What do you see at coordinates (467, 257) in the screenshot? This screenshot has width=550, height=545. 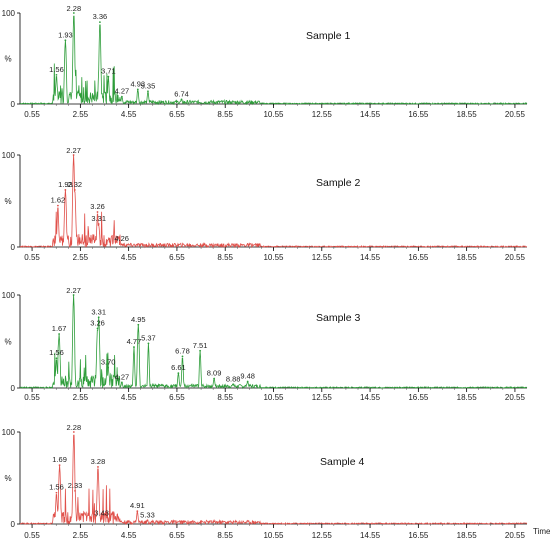 I see `x-tick-label: 18.55` at bounding box center [467, 257].